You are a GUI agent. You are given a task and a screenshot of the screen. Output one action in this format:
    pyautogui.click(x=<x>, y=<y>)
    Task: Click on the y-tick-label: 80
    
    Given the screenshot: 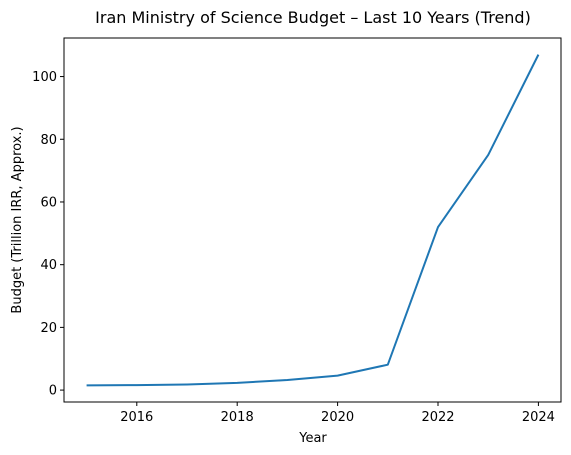 What is the action you would take?
    pyautogui.click(x=48, y=140)
    